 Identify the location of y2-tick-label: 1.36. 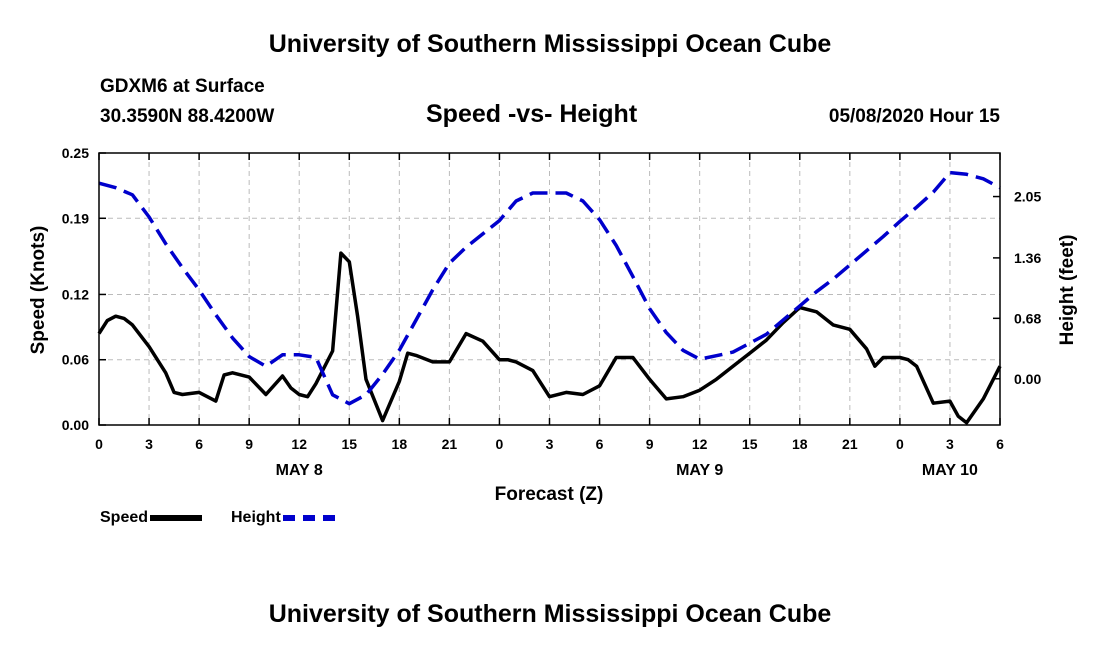
(1027, 258).